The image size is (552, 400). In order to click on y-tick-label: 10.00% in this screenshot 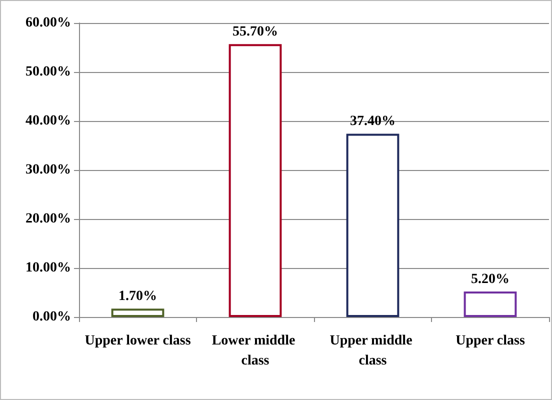, I will do `click(48, 268)`.